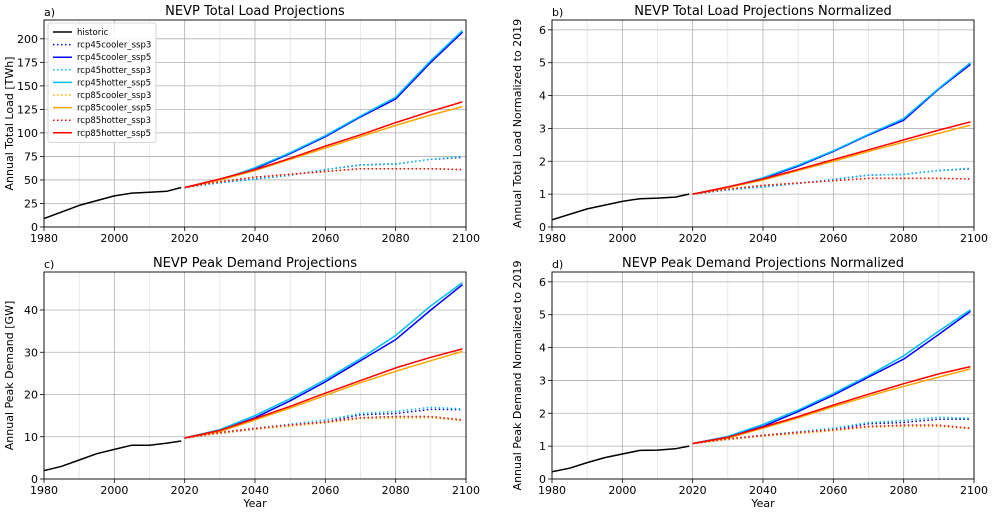 This screenshot has width=992, height=517. Describe the element at coordinates (31, 203) in the screenshot. I see `y-tick-label: 25` at that location.